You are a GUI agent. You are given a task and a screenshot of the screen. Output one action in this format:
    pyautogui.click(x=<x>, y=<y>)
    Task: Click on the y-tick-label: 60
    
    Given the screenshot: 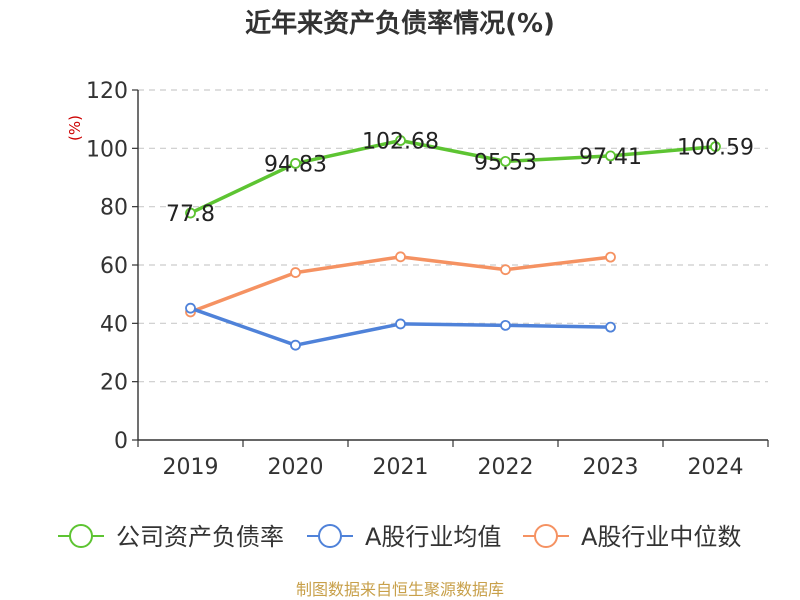 What is the action you would take?
    pyautogui.click(x=114, y=266)
    